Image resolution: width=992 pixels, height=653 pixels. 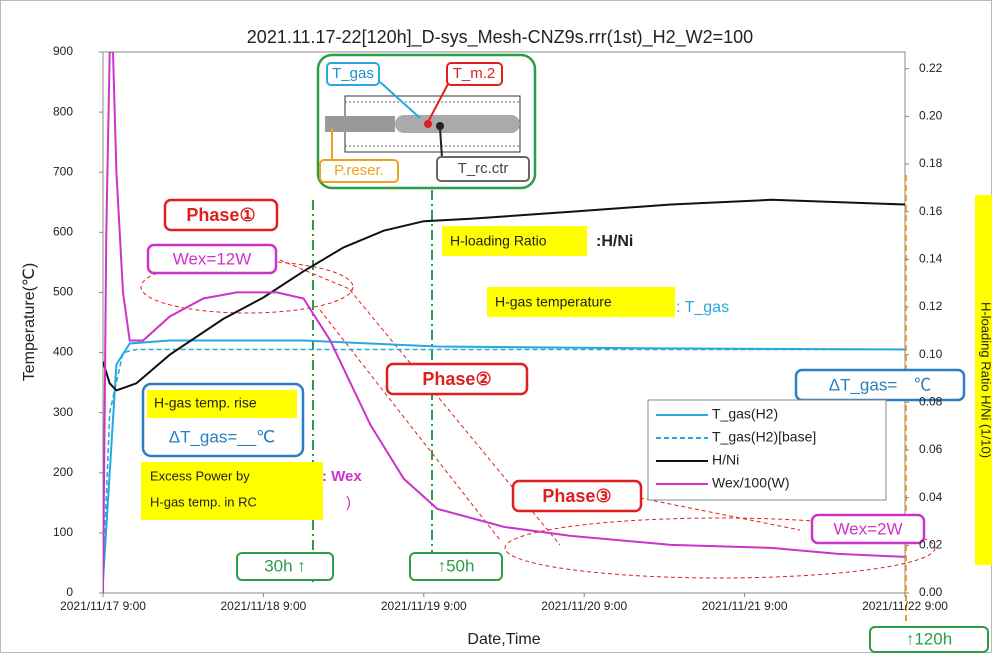 What do you see at coordinates (63, 292) in the screenshot?
I see `y-tick-label: 500` at bounding box center [63, 292].